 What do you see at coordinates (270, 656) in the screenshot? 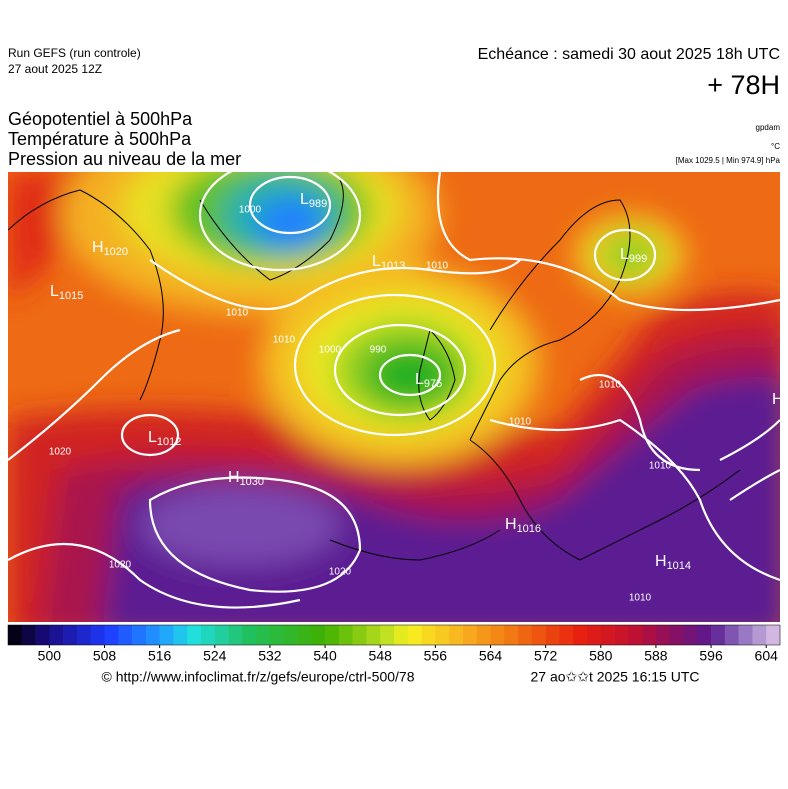
I see `scale-label: 532` at bounding box center [270, 656].